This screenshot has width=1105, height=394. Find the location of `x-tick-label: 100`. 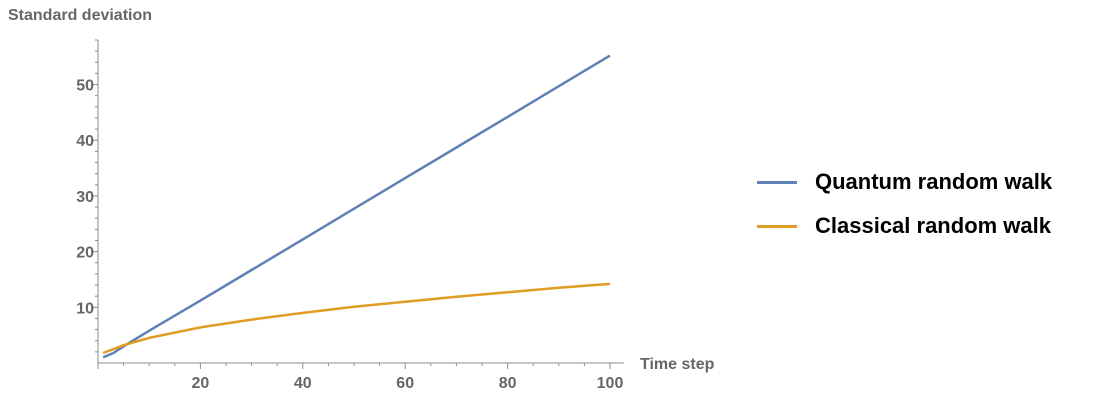

x-tick-label: 100 is located at coordinates (610, 383).